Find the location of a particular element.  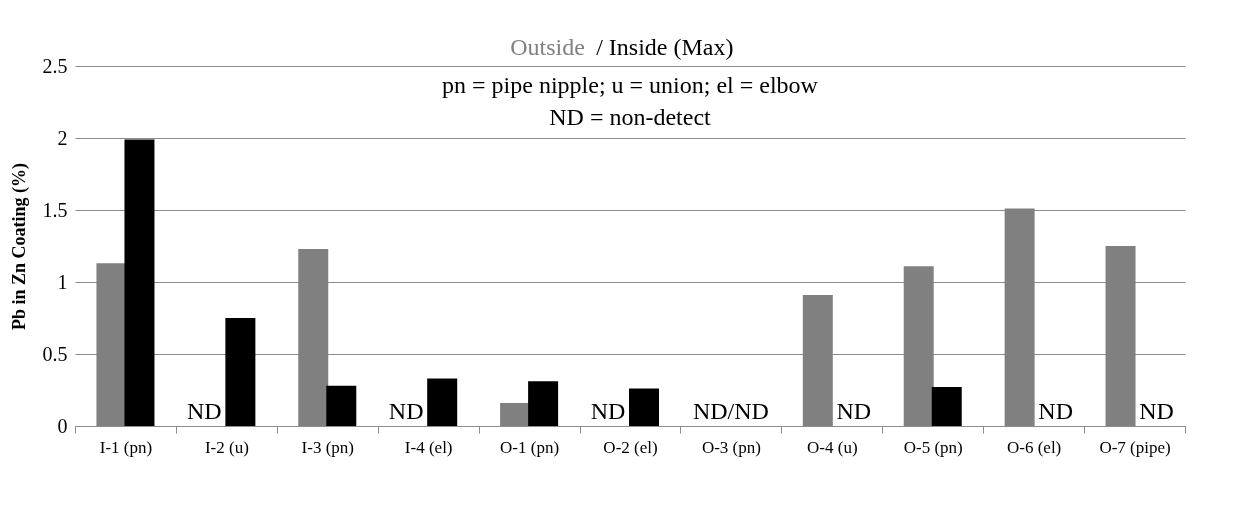

y-tick-label: 2.5 is located at coordinates (55, 65).